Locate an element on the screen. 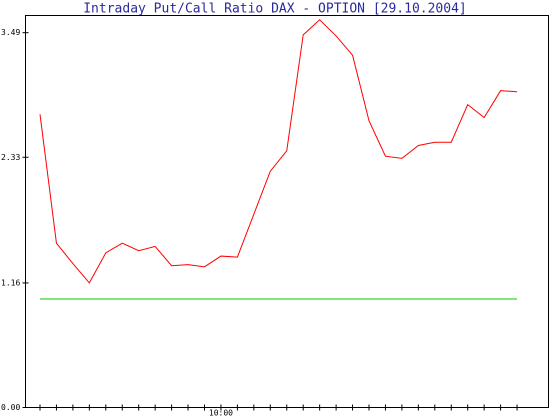  x-tick-label: 10:00 is located at coordinates (221, 413).